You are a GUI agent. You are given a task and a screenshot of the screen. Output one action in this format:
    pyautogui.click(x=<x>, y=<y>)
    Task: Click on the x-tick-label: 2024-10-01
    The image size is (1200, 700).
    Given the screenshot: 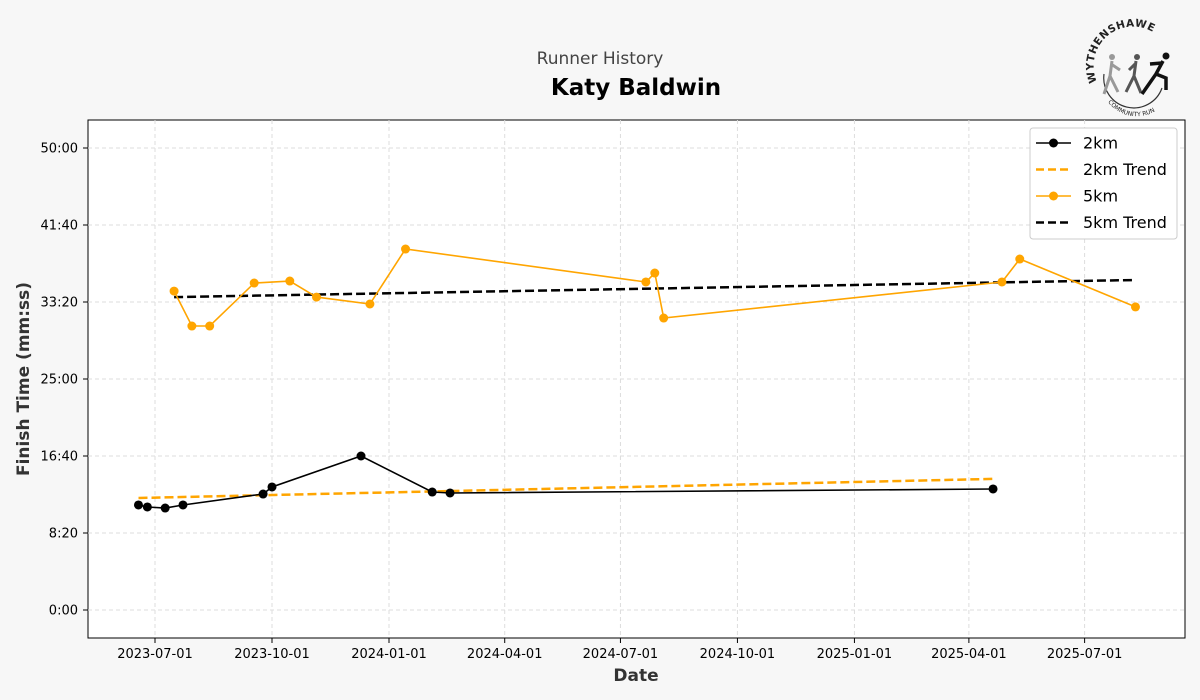 What is the action you would take?
    pyautogui.click(x=738, y=654)
    